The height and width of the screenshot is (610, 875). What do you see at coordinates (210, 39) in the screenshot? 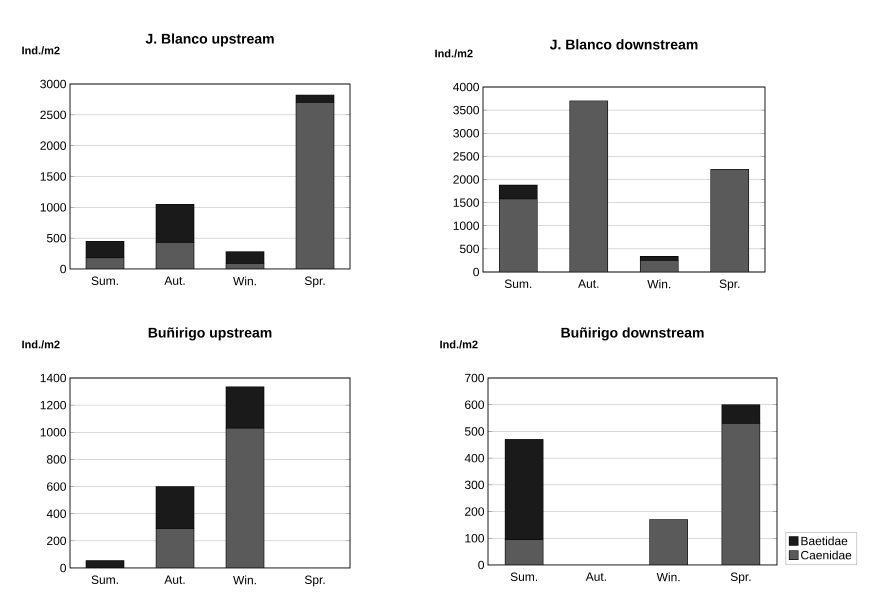
I see `chart-title: J. Blanco upstream` at bounding box center [210, 39].